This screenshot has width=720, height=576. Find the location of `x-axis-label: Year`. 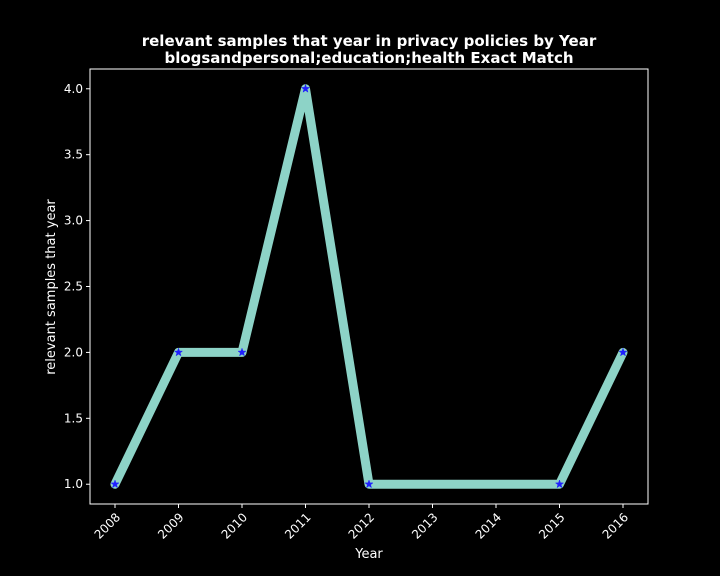

x-axis-label: Year is located at coordinates (368, 554).